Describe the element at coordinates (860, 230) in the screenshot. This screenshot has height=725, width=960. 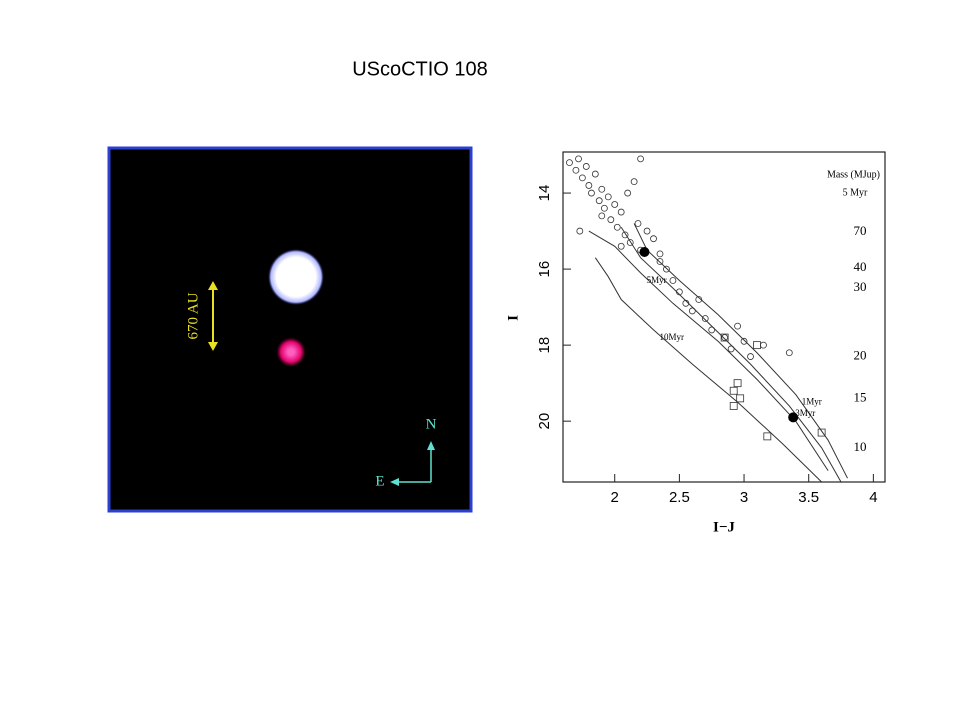
I see `mass-tick-label: 70` at that location.